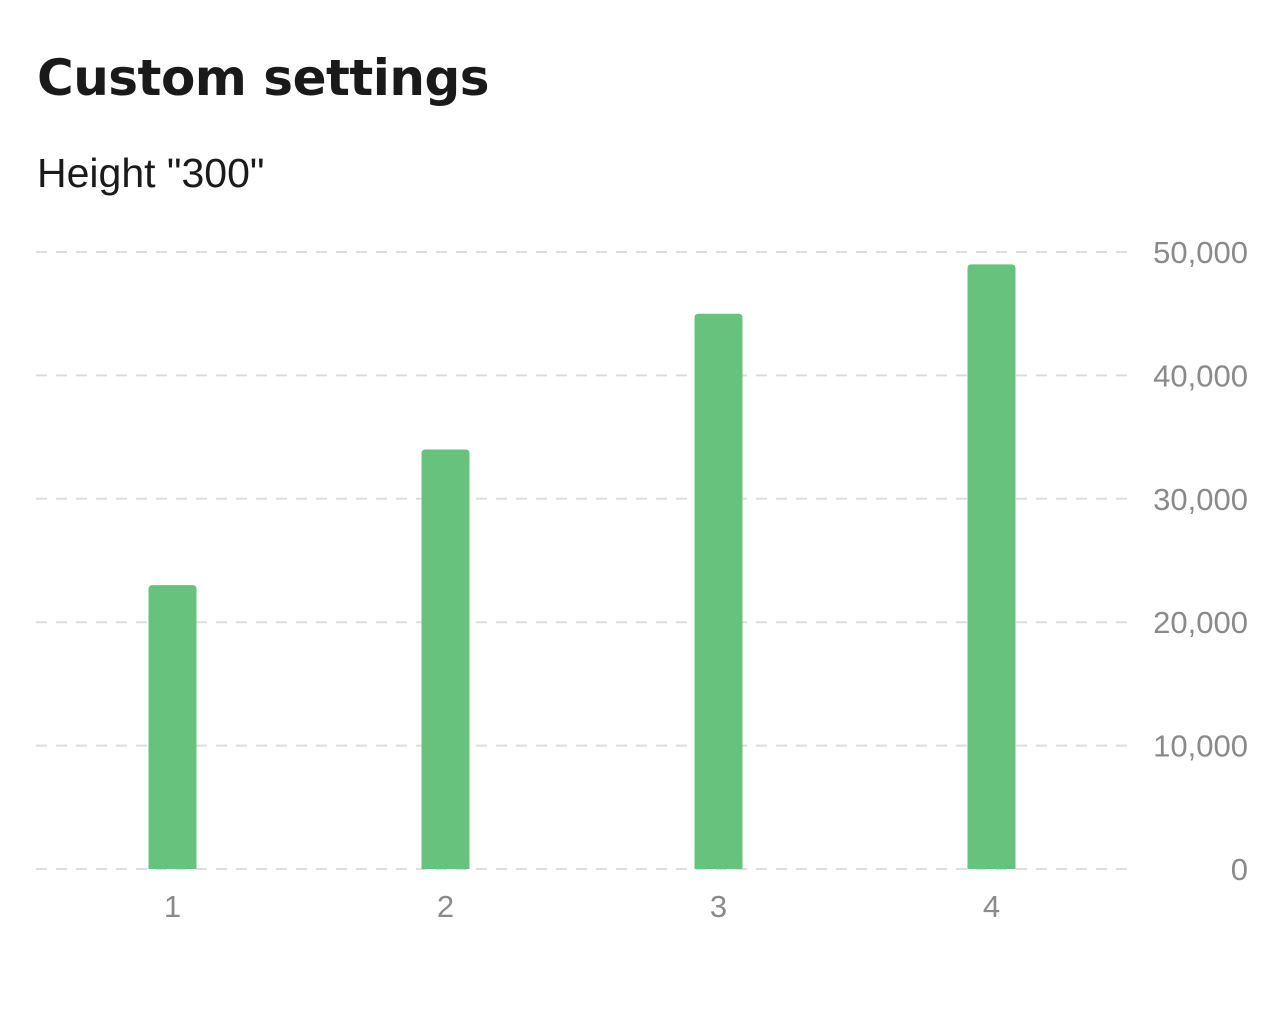  I want to click on y-tick-label: 30,000, so click(1200, 499).